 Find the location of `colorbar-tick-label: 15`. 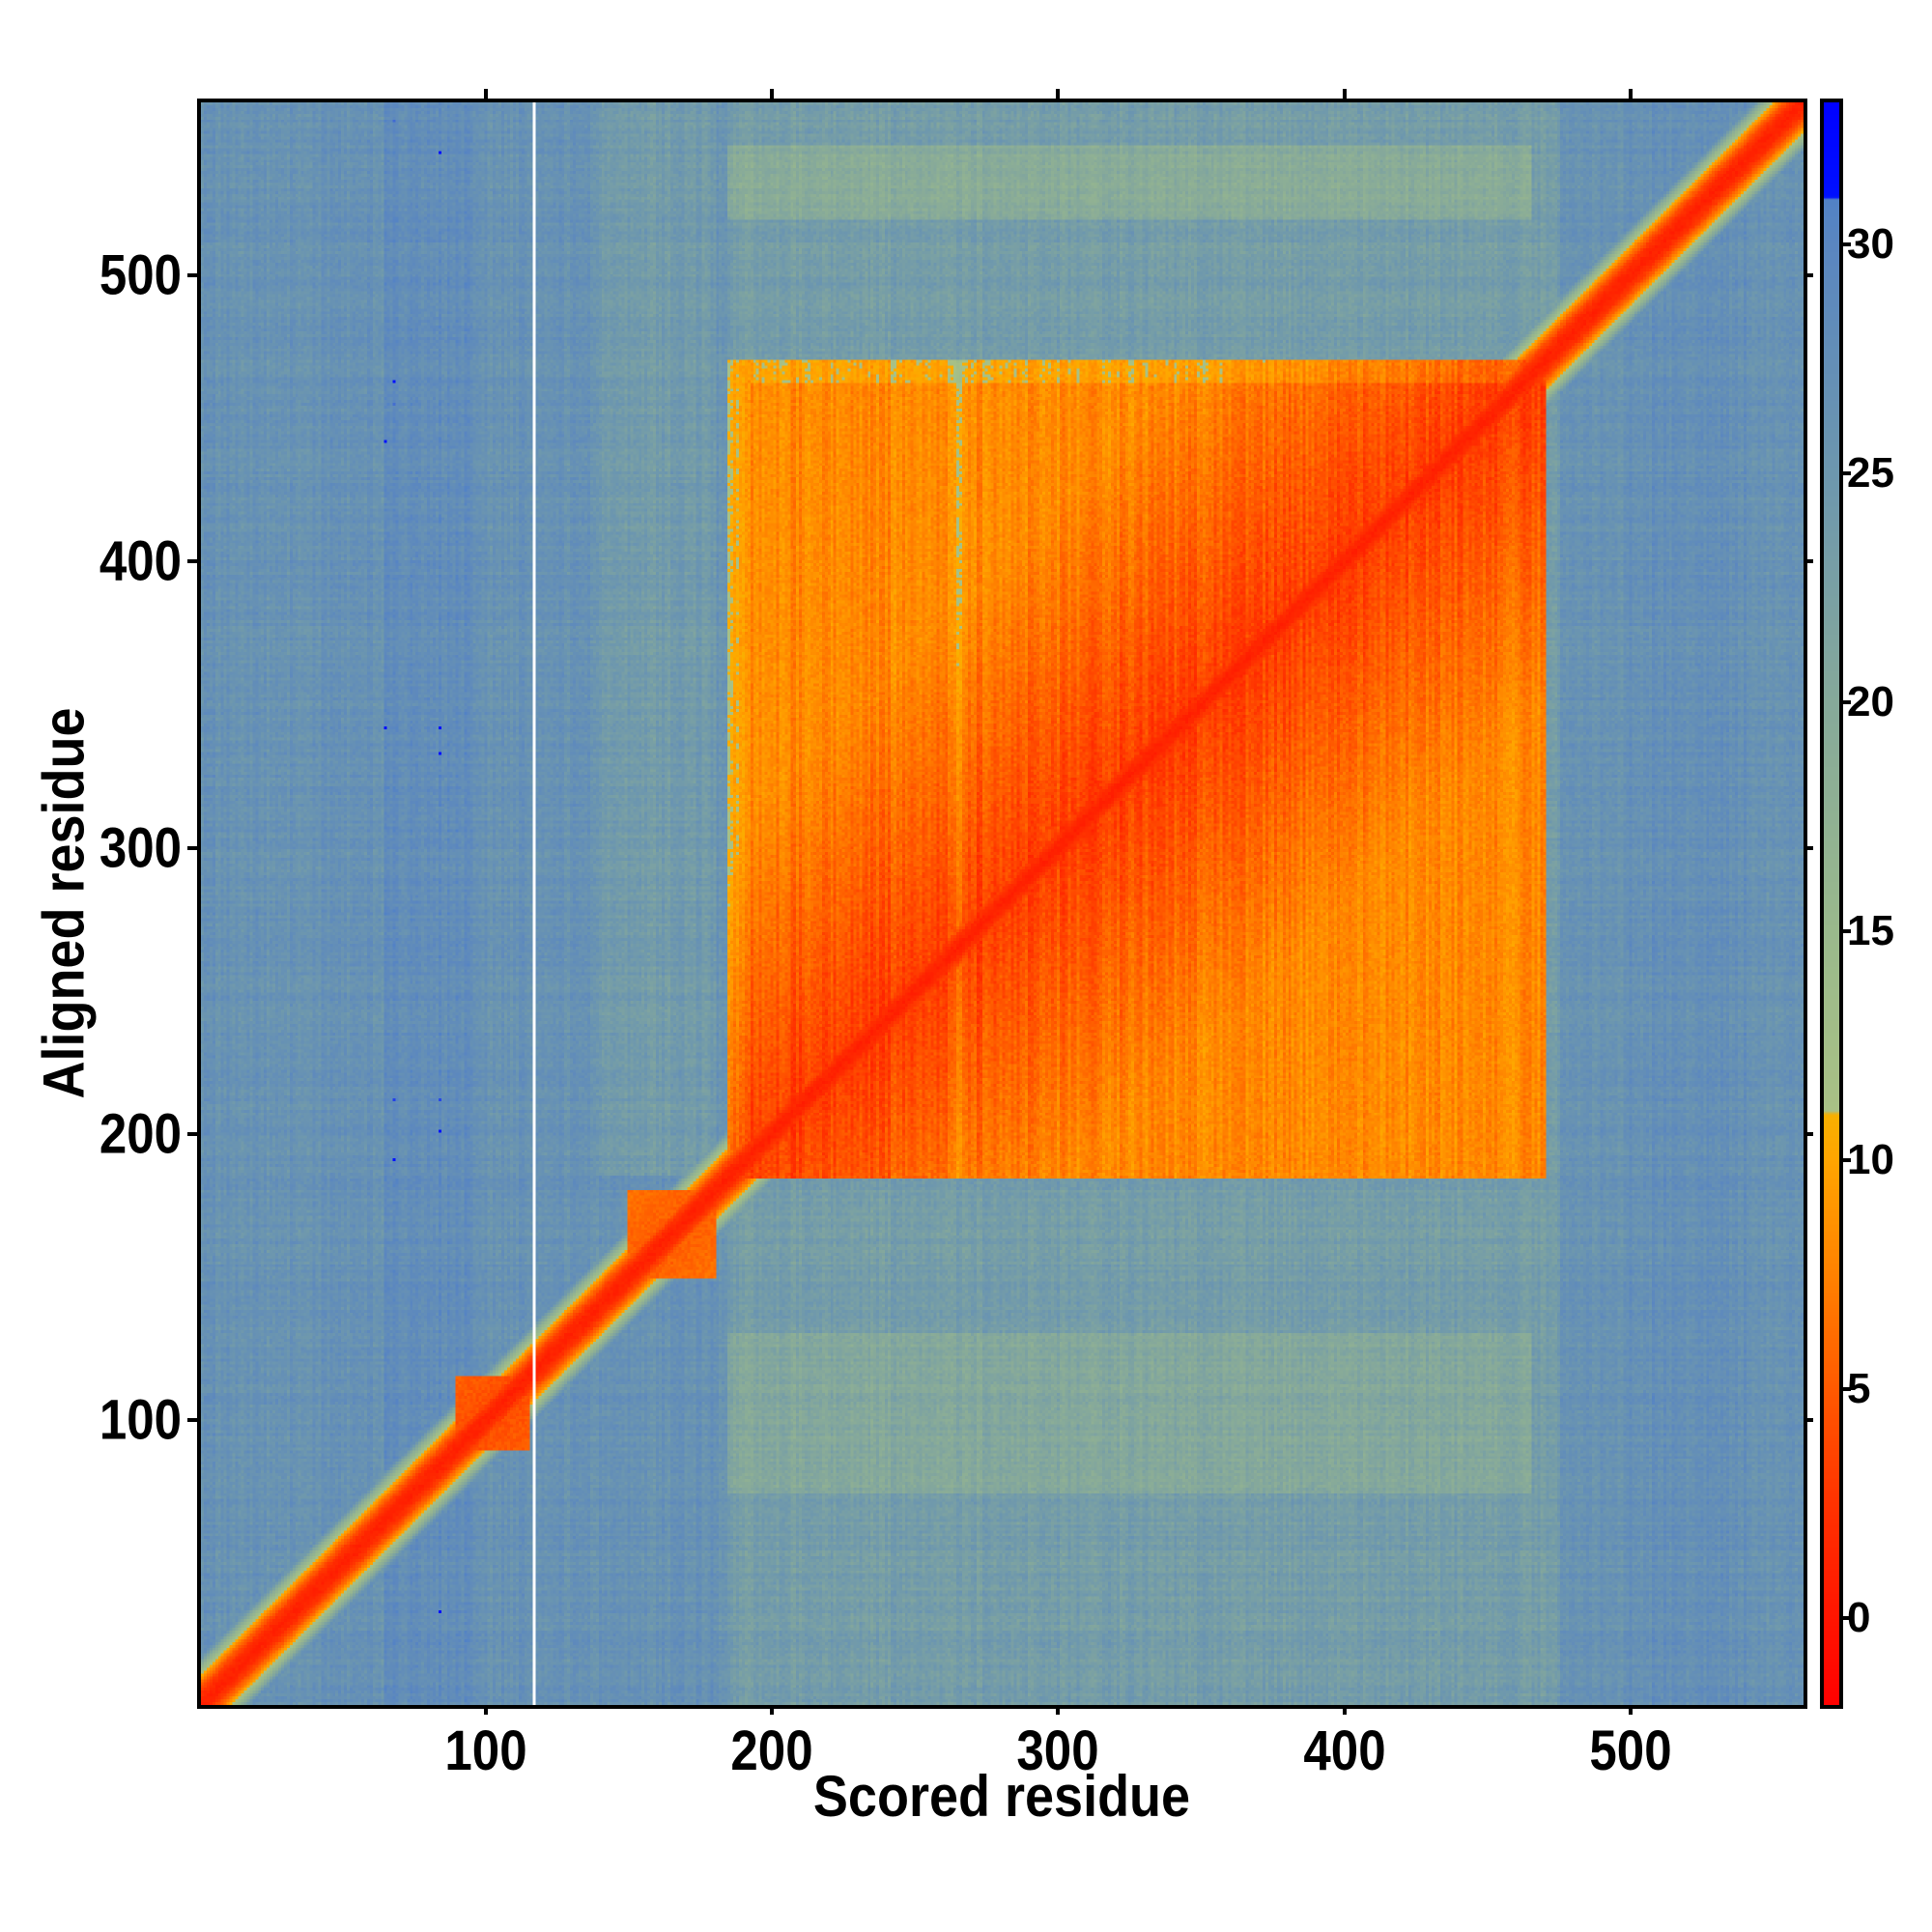

colorbar-tick-label: 15 is located at coordinates (1870, 930).